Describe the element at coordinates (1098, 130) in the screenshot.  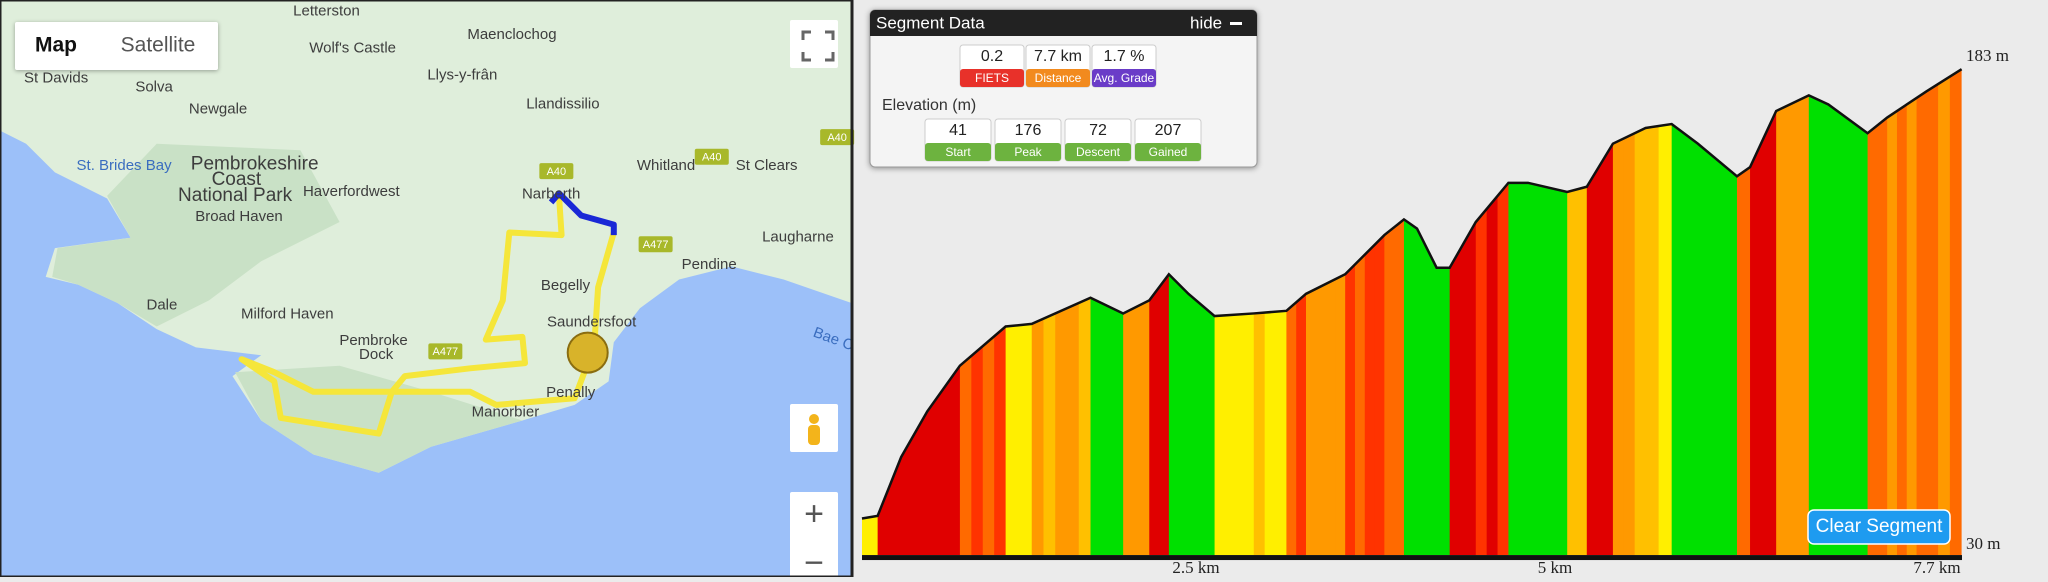
I see `stat-value: 72` at that location.